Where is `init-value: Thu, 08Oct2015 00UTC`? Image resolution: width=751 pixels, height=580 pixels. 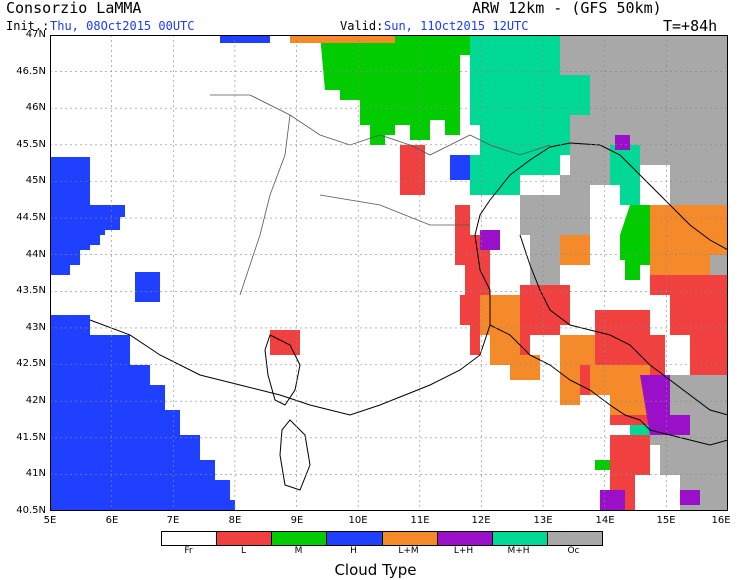 init-value: Thu, 08Oct2015 00UTC is located at coordinates (122, 26).